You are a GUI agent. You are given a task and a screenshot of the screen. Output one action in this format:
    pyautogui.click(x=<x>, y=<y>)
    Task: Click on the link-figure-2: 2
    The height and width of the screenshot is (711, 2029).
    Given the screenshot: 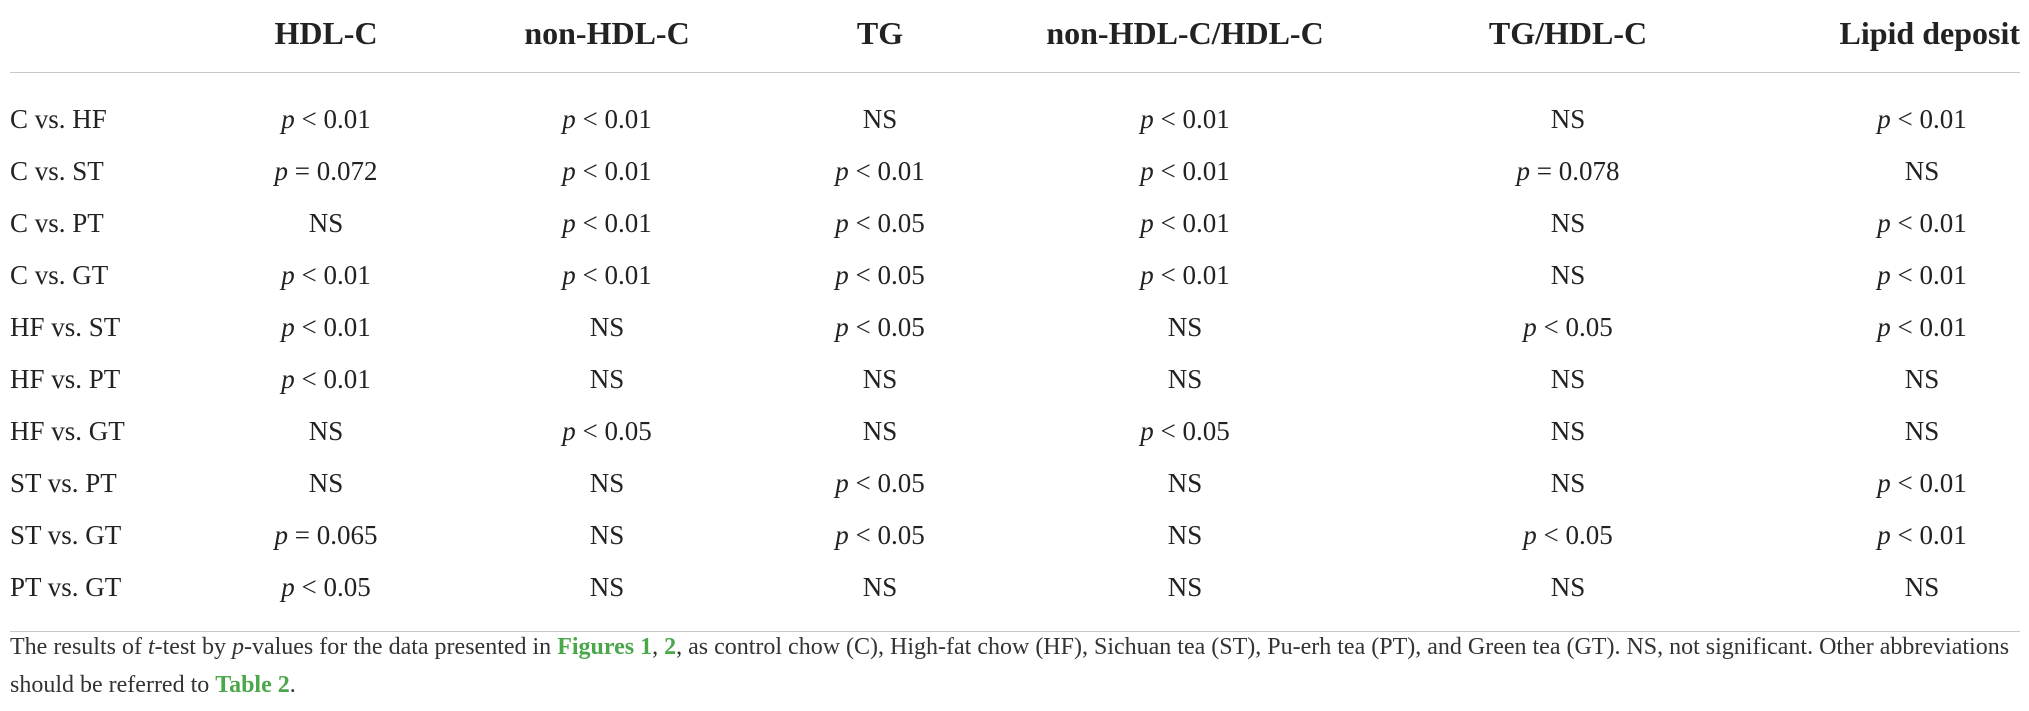 What is the action you would take?
    pyautogui.click(x=670, y=647)
    